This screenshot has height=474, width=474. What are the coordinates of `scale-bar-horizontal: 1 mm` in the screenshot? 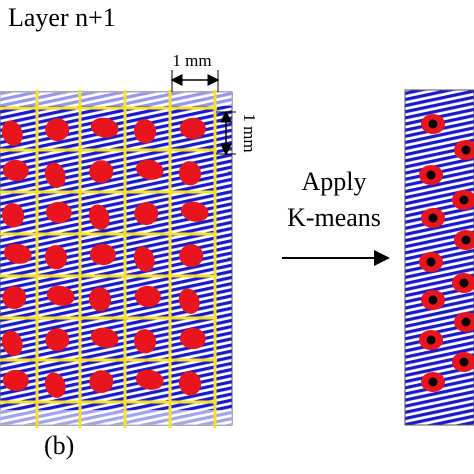 It's located at (195, 71).